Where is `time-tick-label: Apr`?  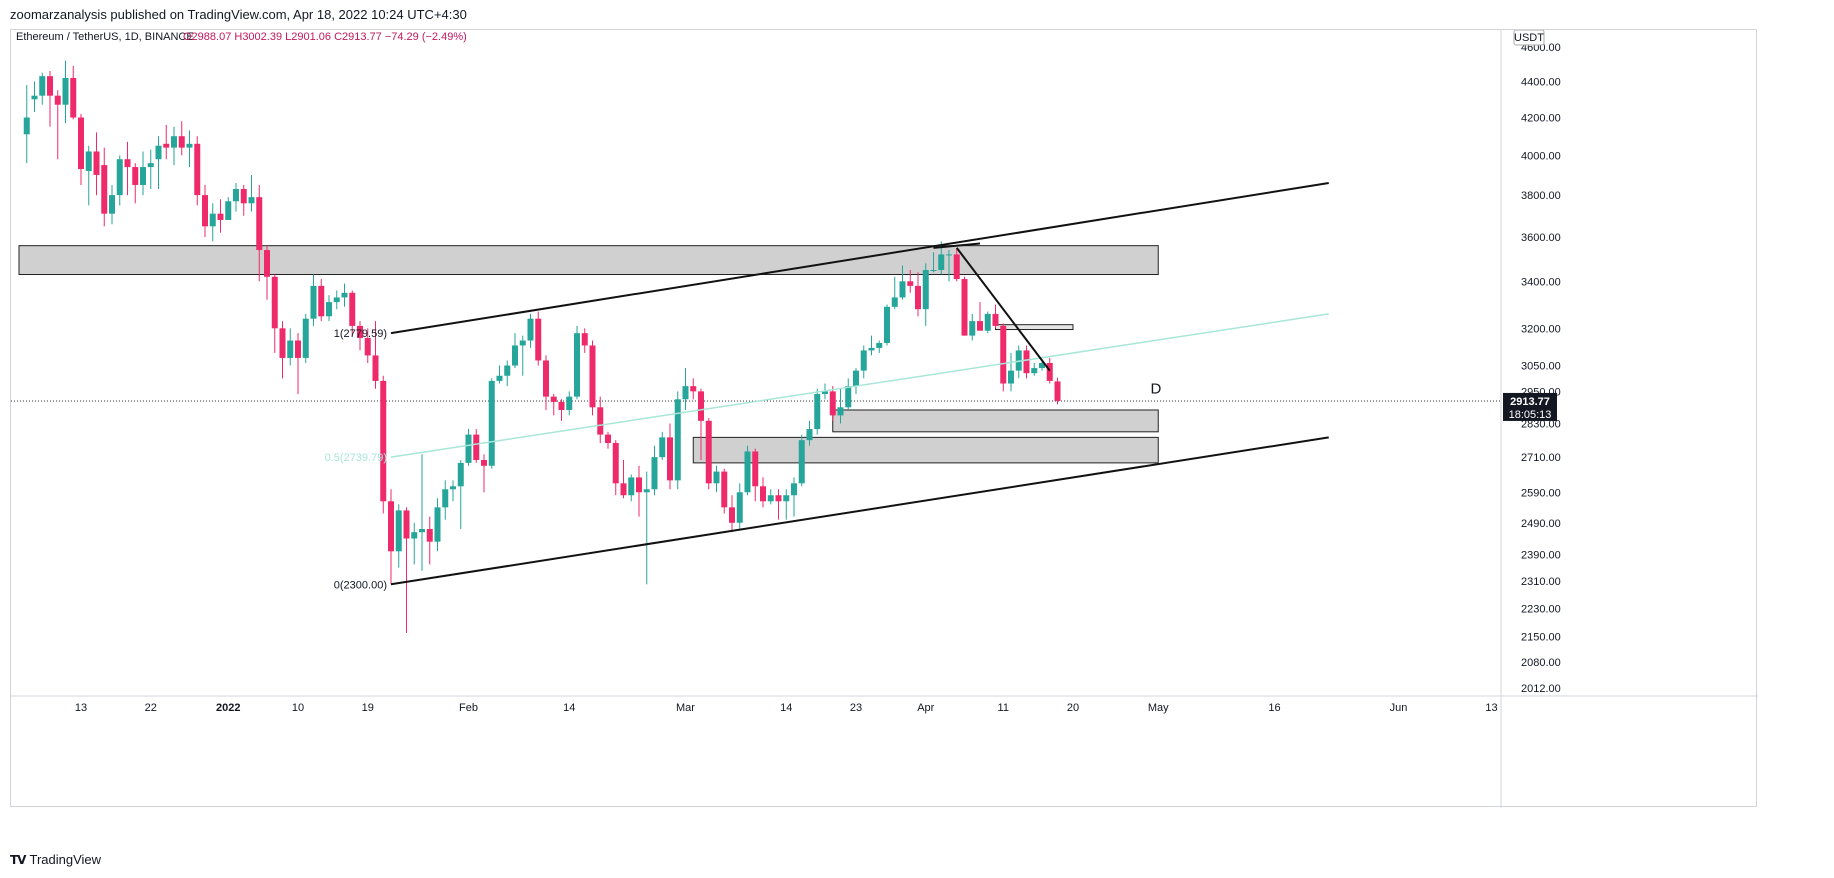 time-tick-label: Apr is located at coordinates (925, 708).